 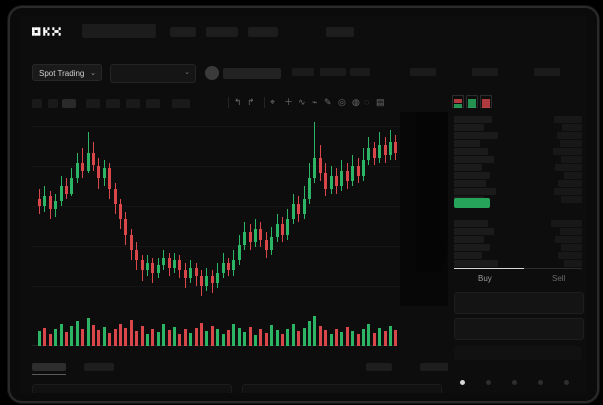 I want to click on order-price-field, so click(x=519, y=303).